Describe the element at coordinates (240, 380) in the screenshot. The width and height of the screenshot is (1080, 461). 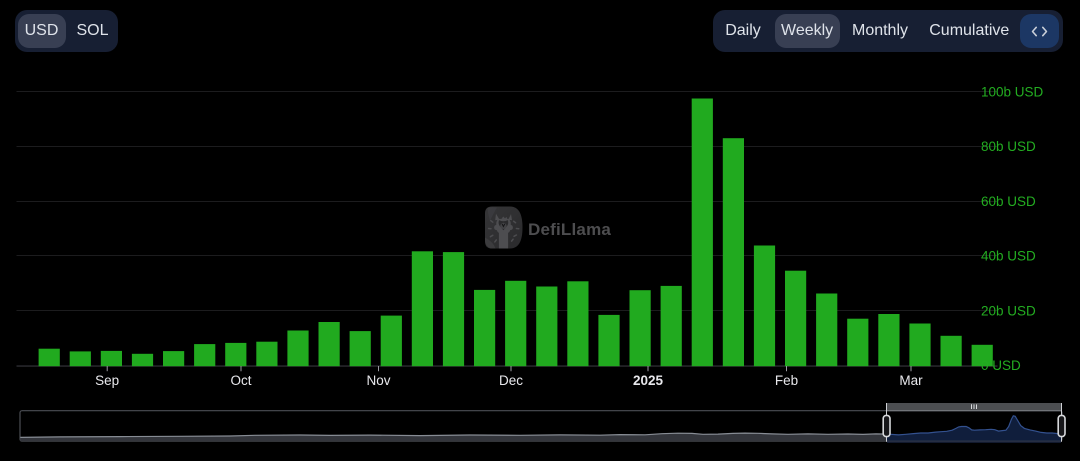
I see `svg-text: Oct` at that location.